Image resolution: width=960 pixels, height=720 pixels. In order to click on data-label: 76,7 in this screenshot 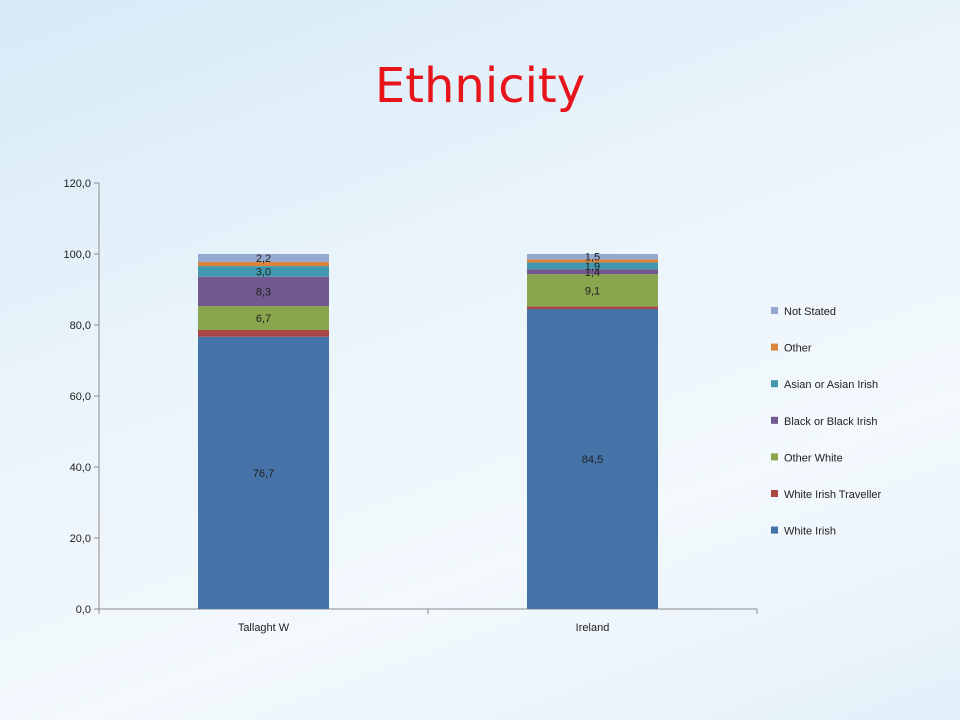, I will do `click(263, 474)`.